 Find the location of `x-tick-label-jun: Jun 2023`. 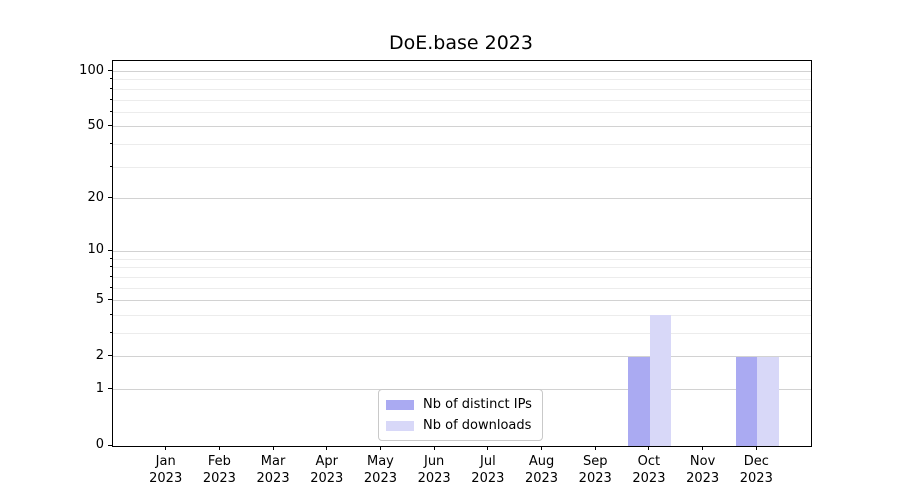

x-tick-label-jun: Jun 2023 is located at coordinates (434, 470).